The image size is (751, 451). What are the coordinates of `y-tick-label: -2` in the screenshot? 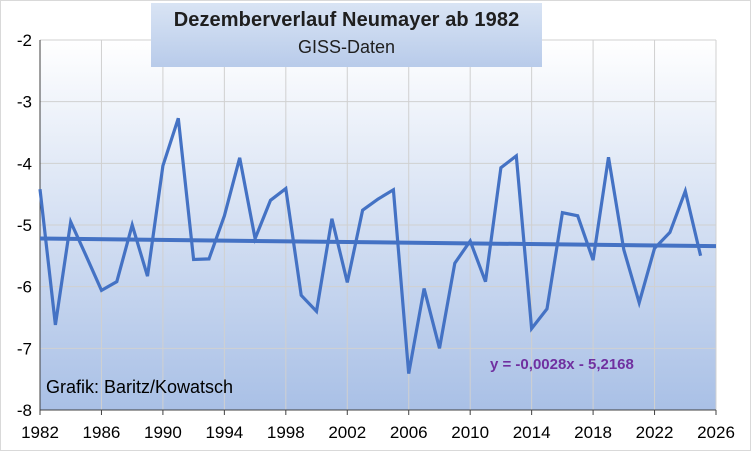 It's located at (24, 40).